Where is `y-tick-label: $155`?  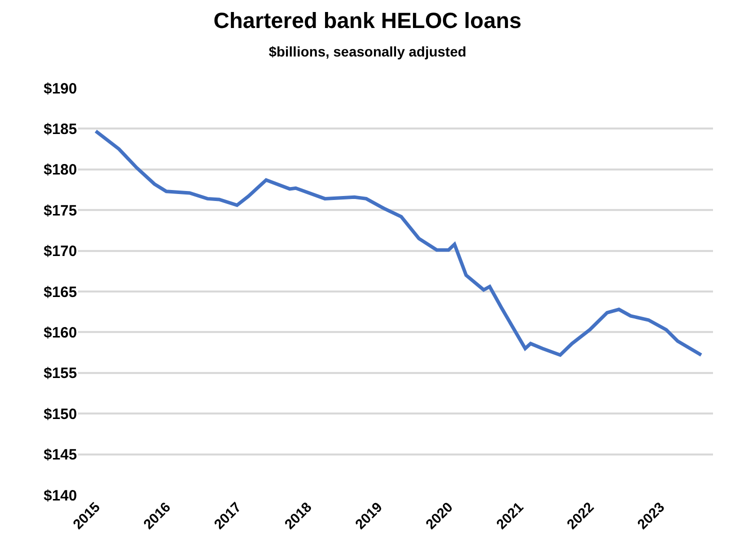 y-tick-label: $155 is located at coordinates (60, 373).